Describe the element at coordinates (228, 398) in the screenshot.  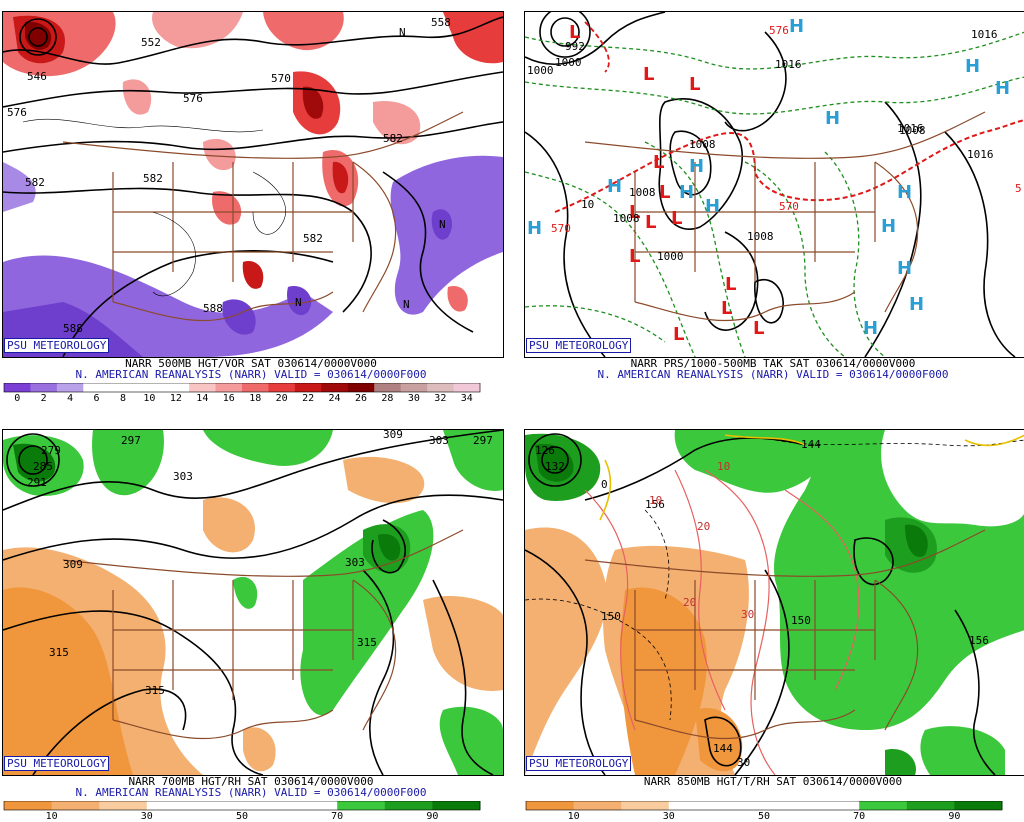
I see `colorbar-tick-label: 16` at that location.